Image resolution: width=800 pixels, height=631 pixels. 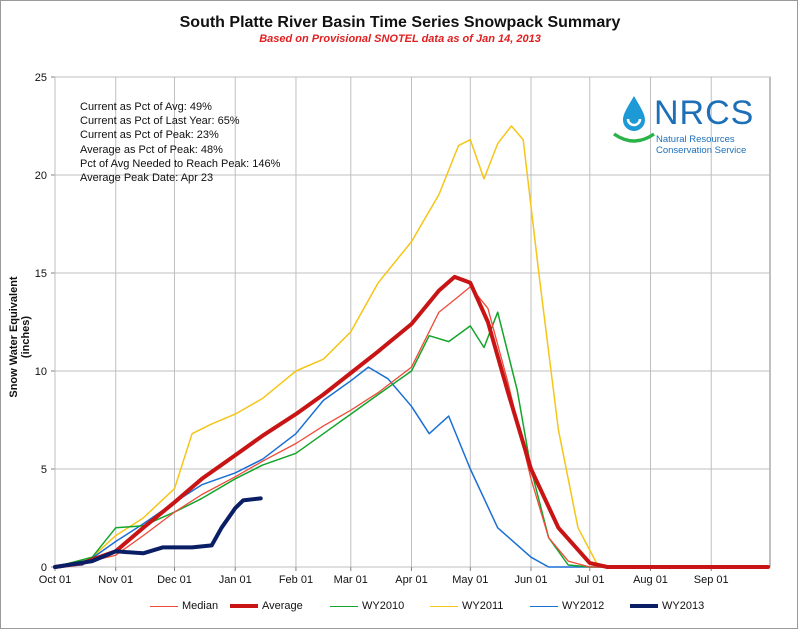 I want to click on legend-item: WY2012, so click(x=567, y=606).